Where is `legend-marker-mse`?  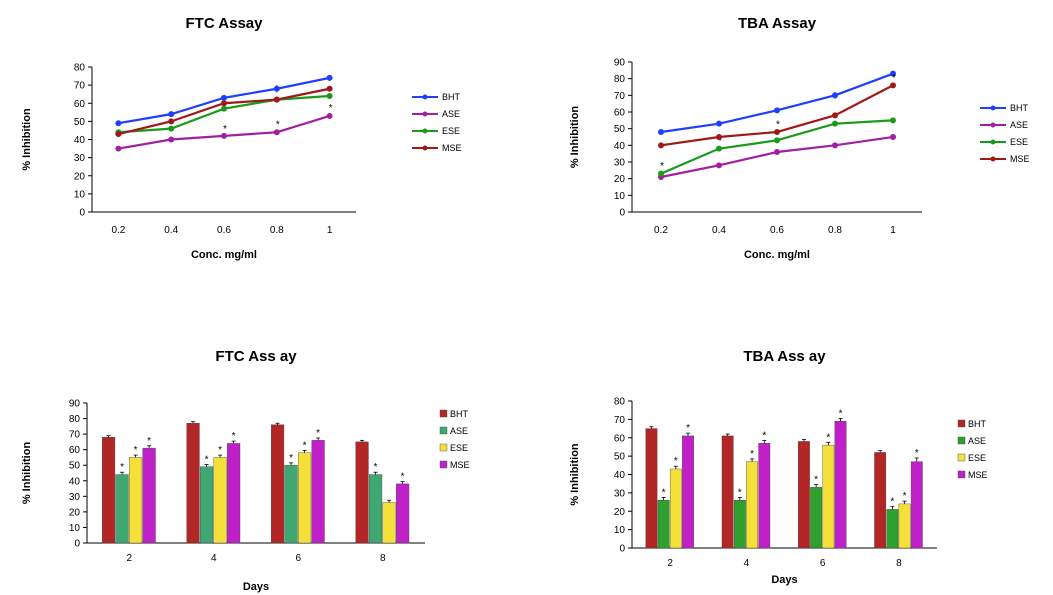 legend-marker-mse is located at coordinates (993, 159).